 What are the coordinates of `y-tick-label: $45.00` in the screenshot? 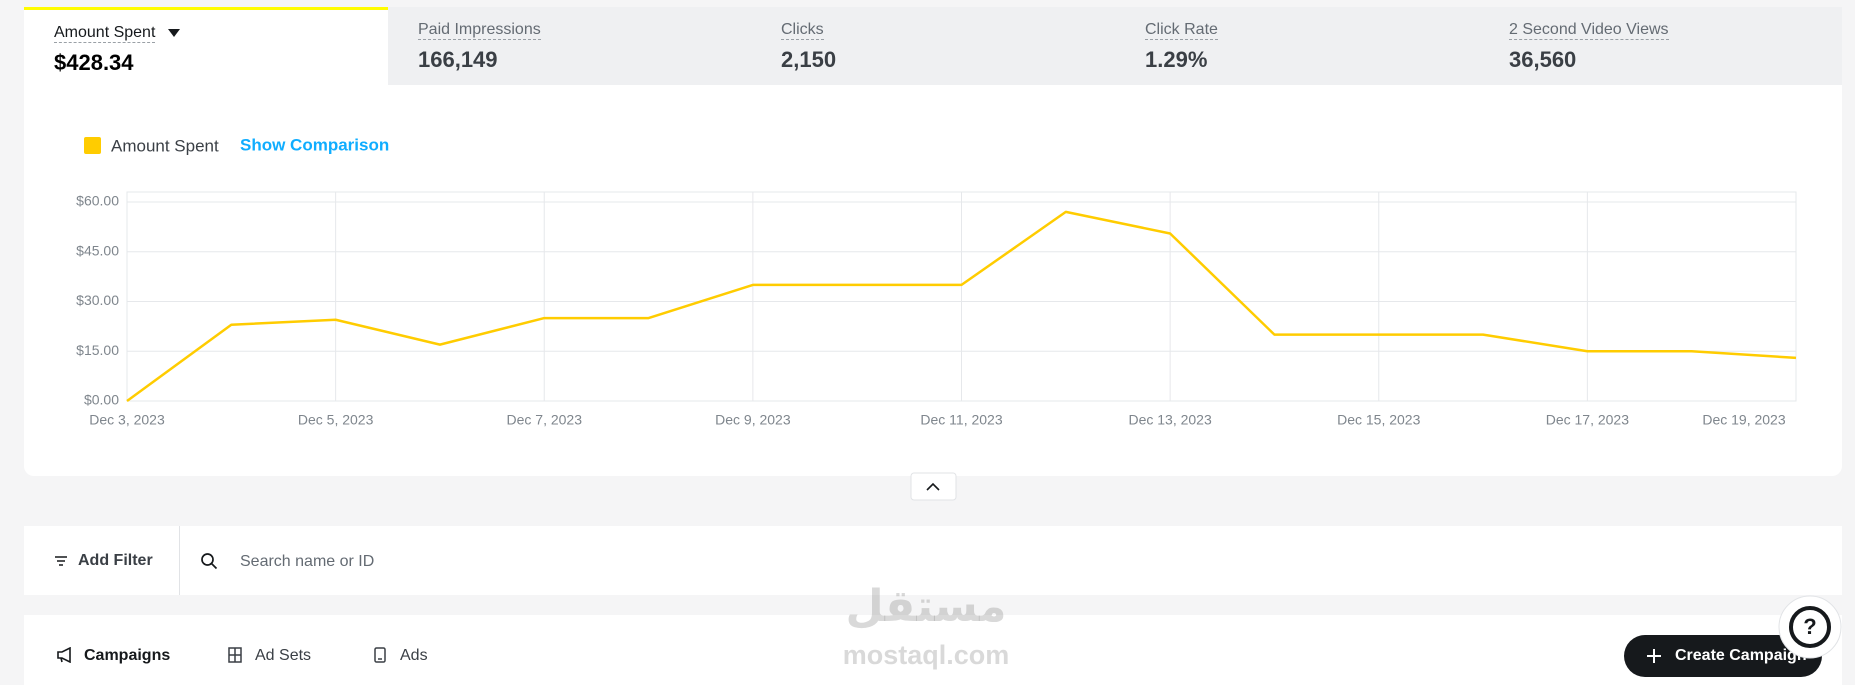 It's located at (97, 250).